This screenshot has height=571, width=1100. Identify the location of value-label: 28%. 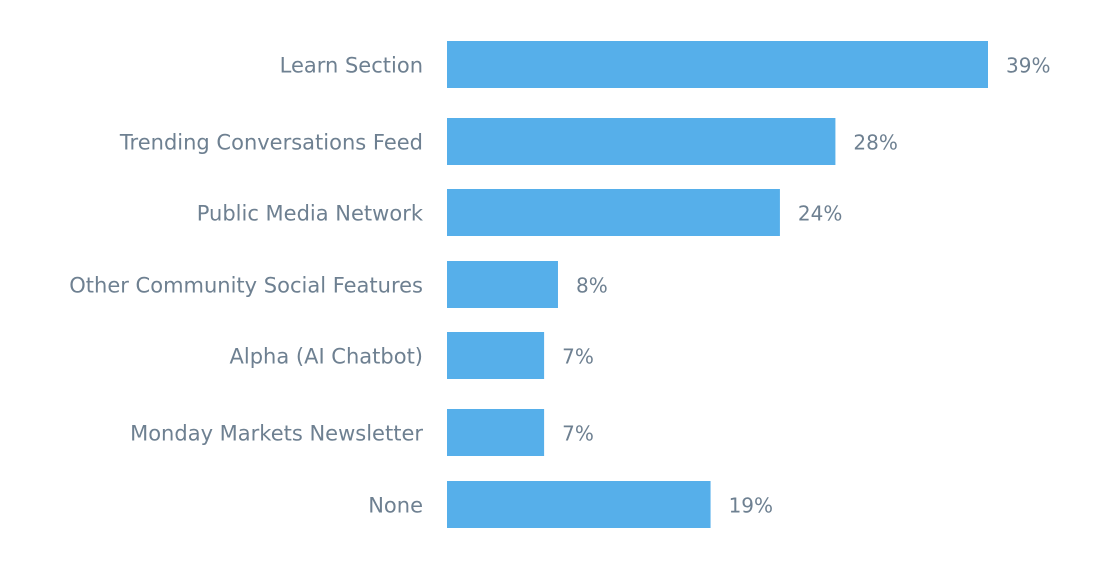
(875, 143).